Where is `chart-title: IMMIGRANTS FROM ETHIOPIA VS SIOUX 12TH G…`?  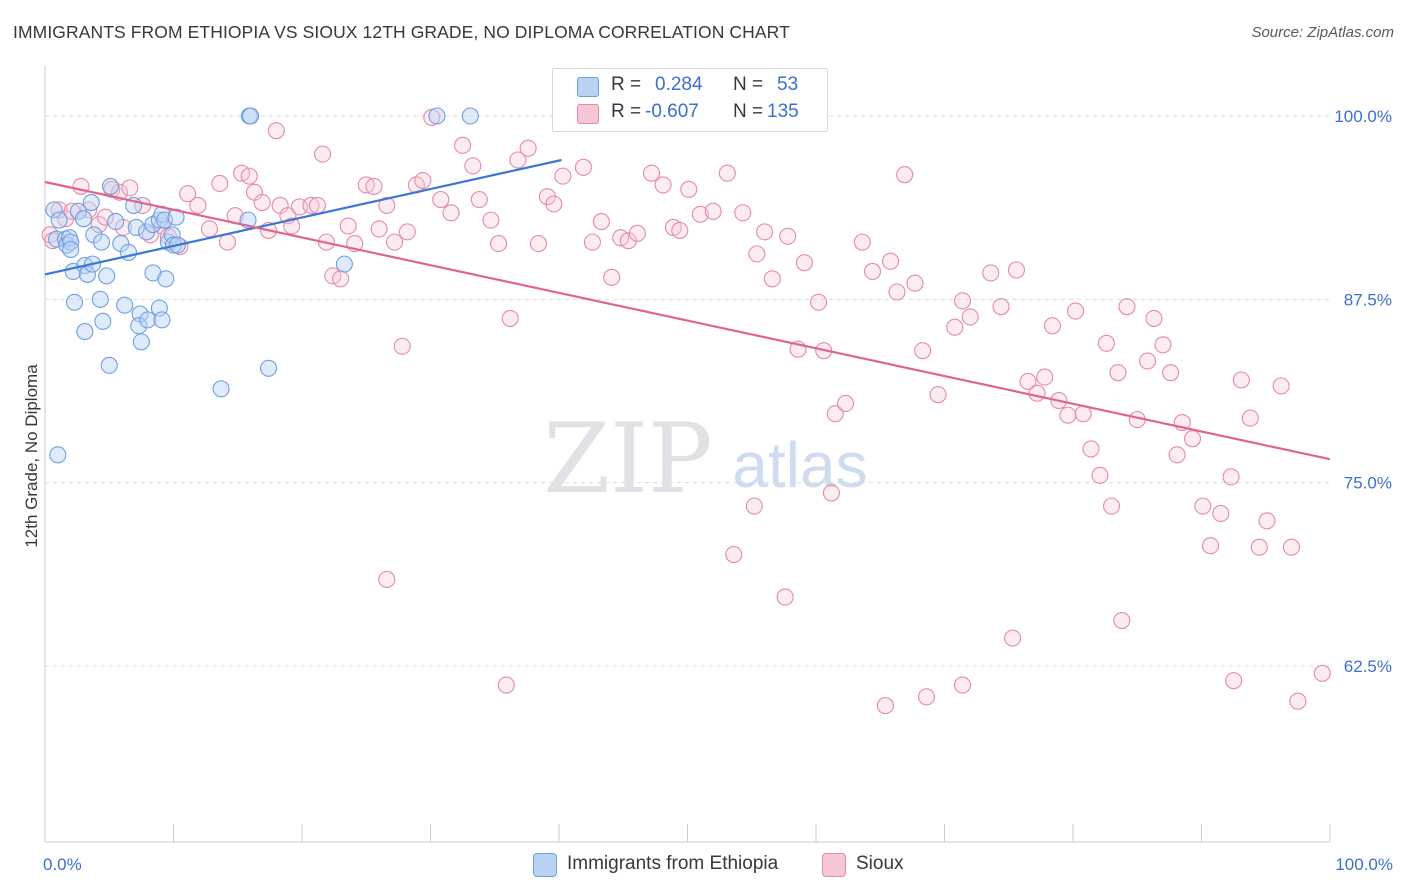
chart-title: IMMIGRANTS FROM ETHIOPIA VS SIOUX 12TH G… is located at coordinates (401, 32).